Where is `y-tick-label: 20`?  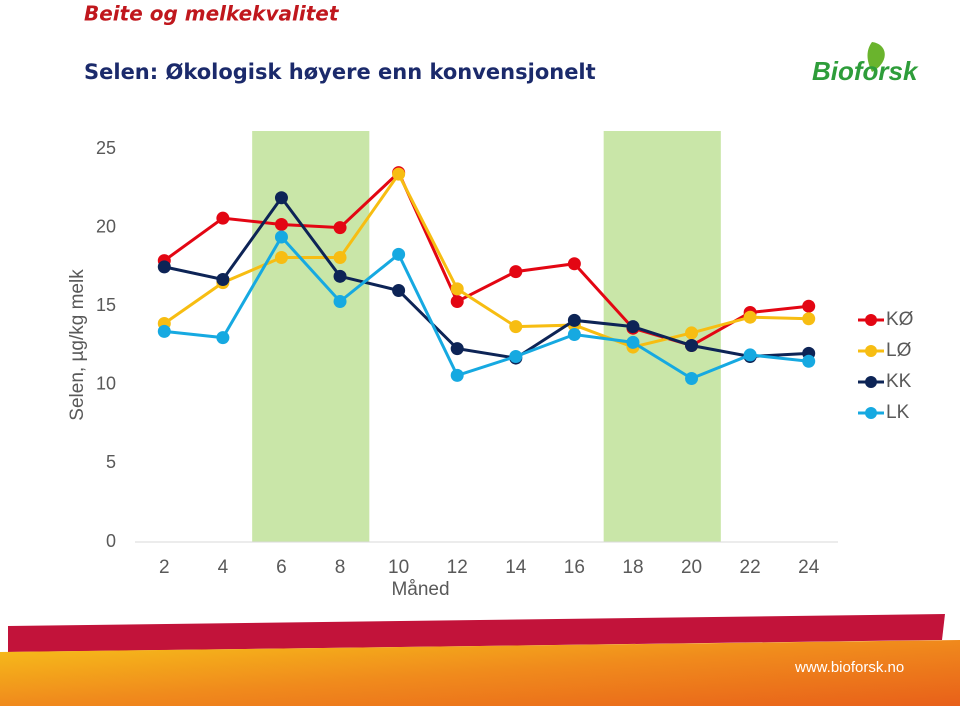
y-tick-label: 20 is located at coordinates (106, 226).